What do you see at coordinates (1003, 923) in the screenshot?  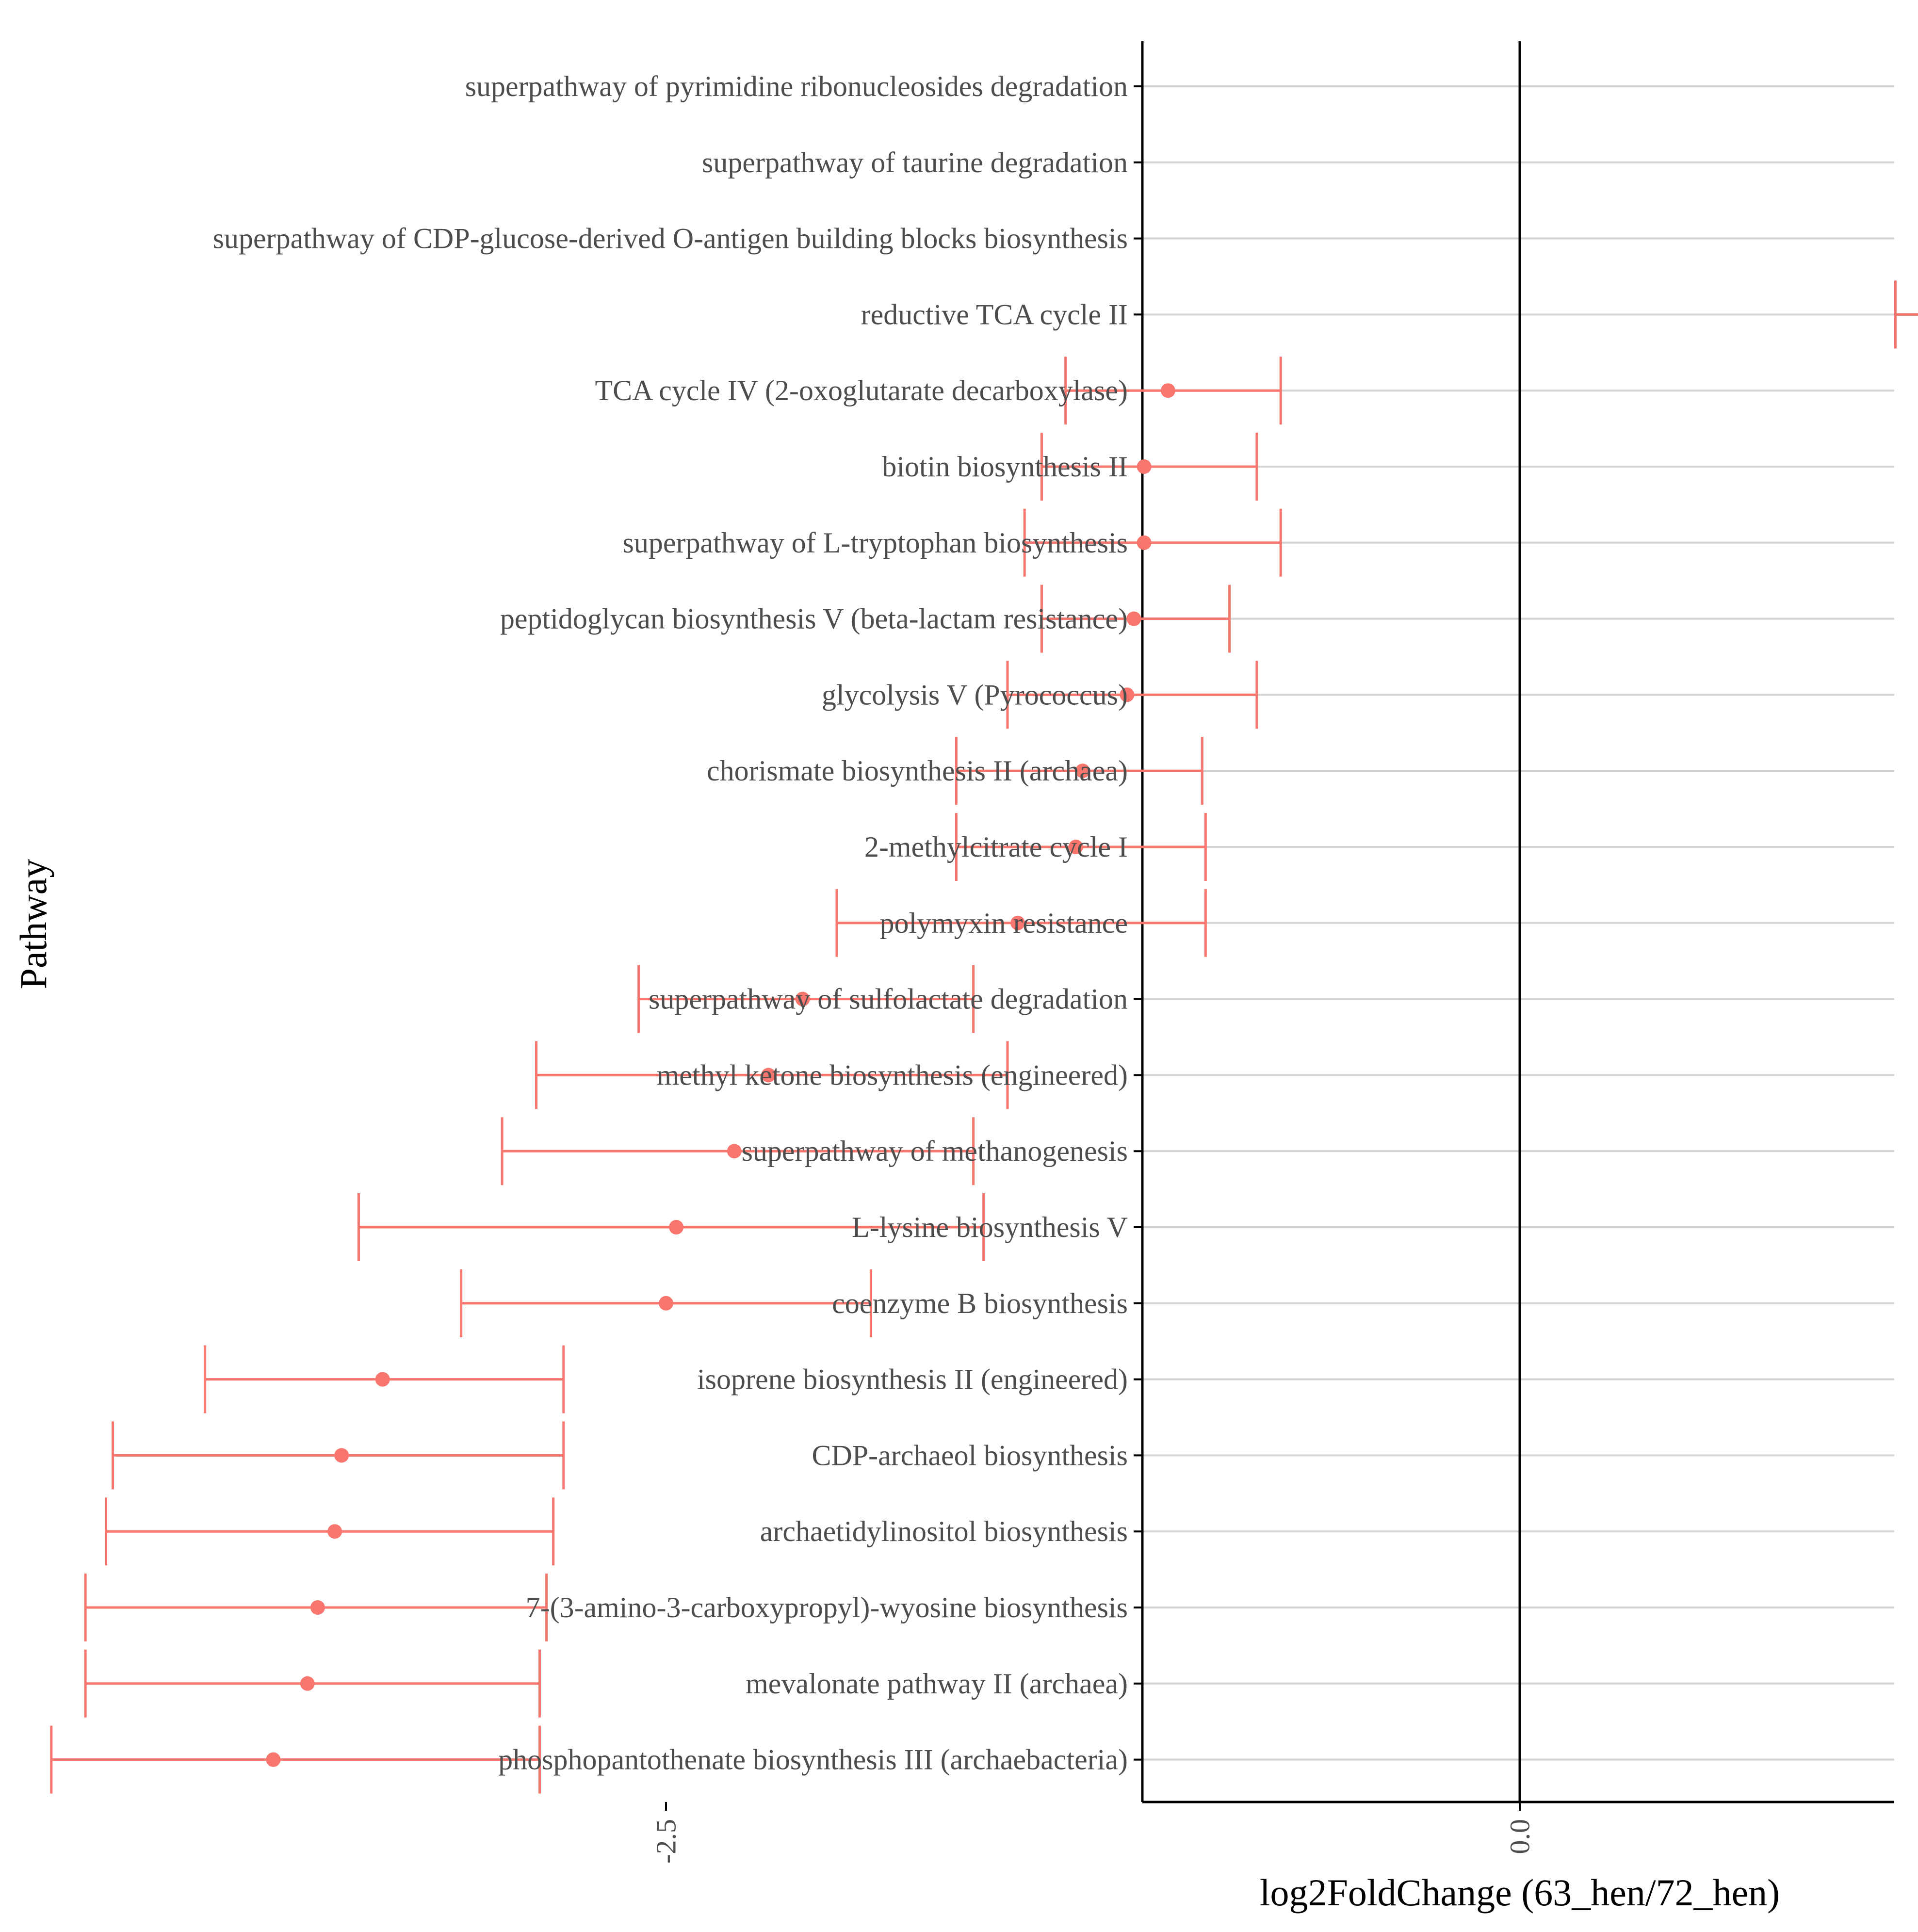 I see `category-label: polymyxin resistance` at bounding box center [1003, 923].